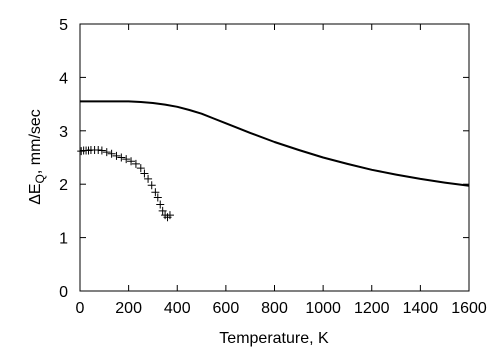 This screenshot has height=347, width=495. What do you see at coordinates (177, 308) in the screenshot?
I see `x-tick-label: 400` at bounding box center [177, 308].